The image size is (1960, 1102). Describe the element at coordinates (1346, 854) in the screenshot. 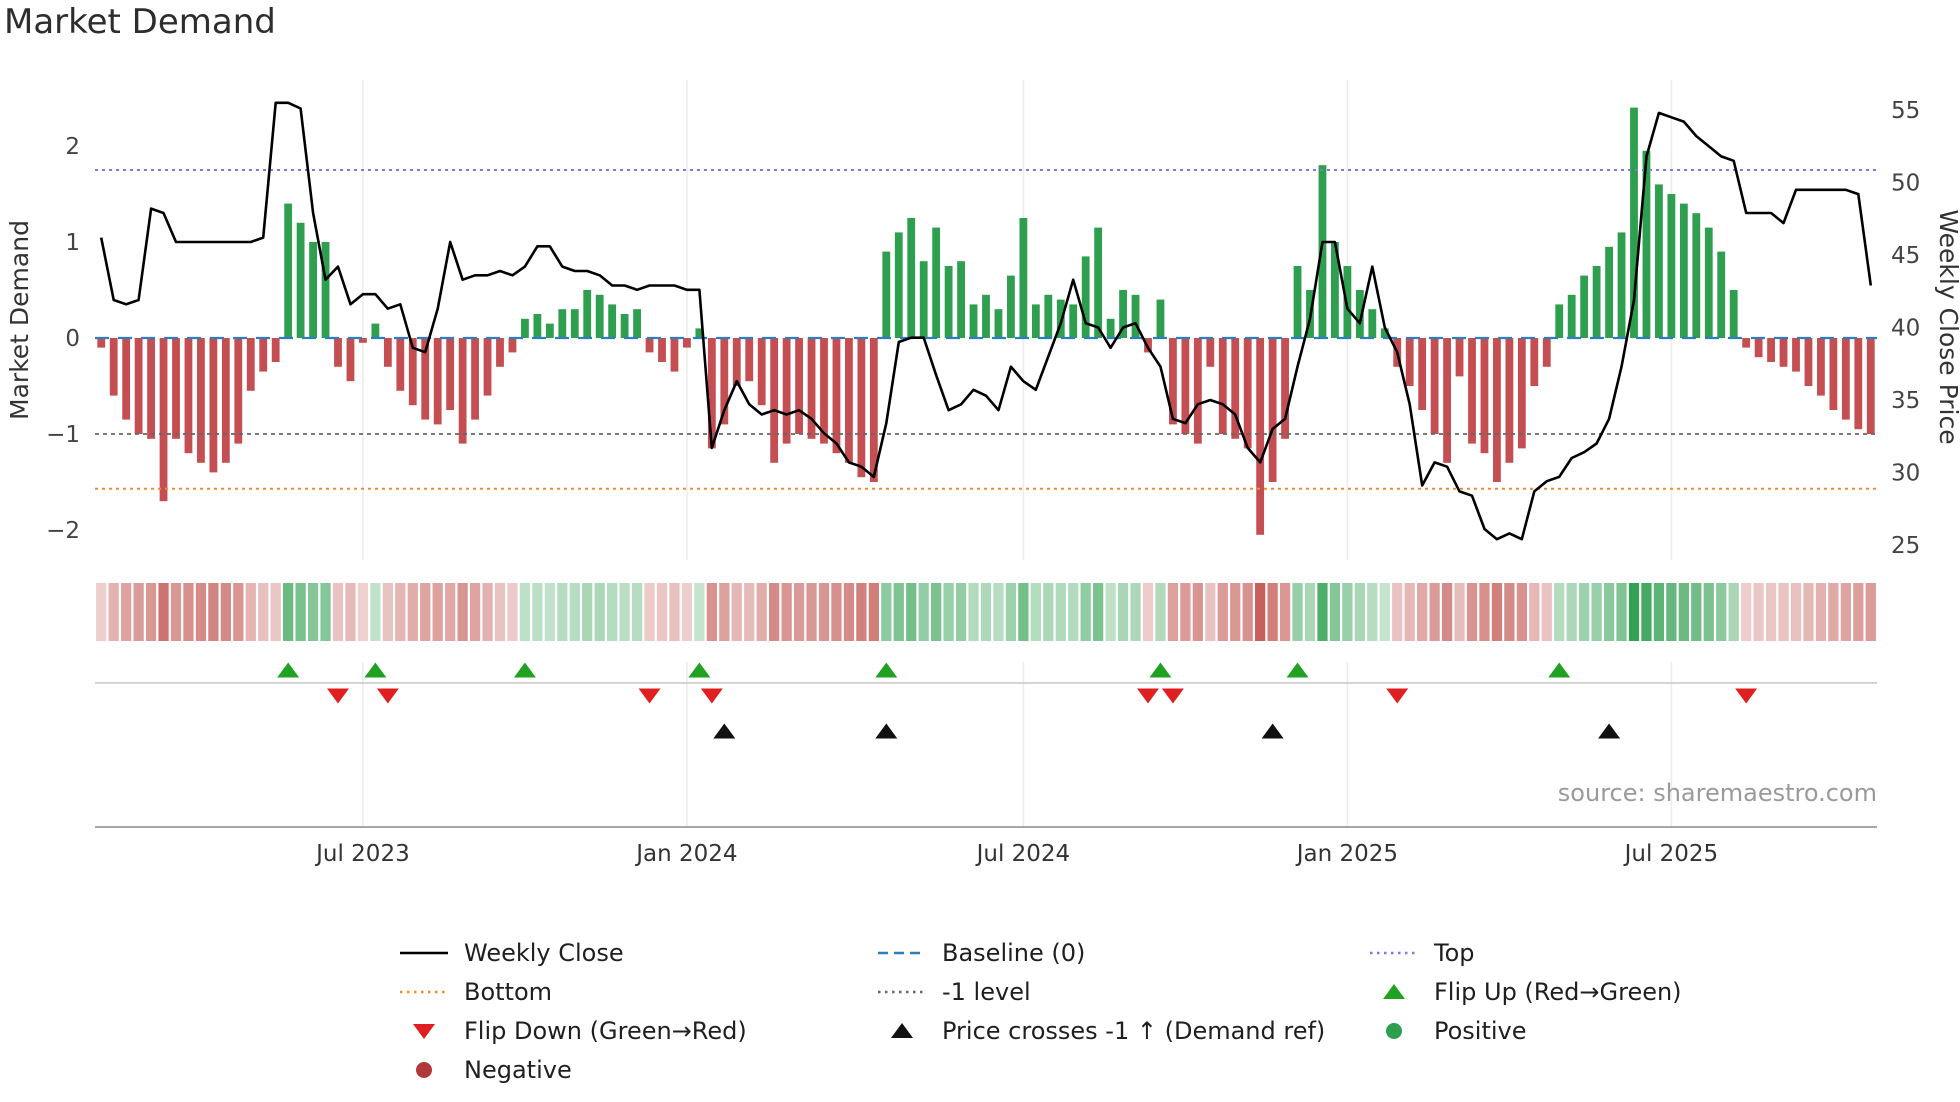

I see `x-axis-tick-label: Jan 2025` at that location.